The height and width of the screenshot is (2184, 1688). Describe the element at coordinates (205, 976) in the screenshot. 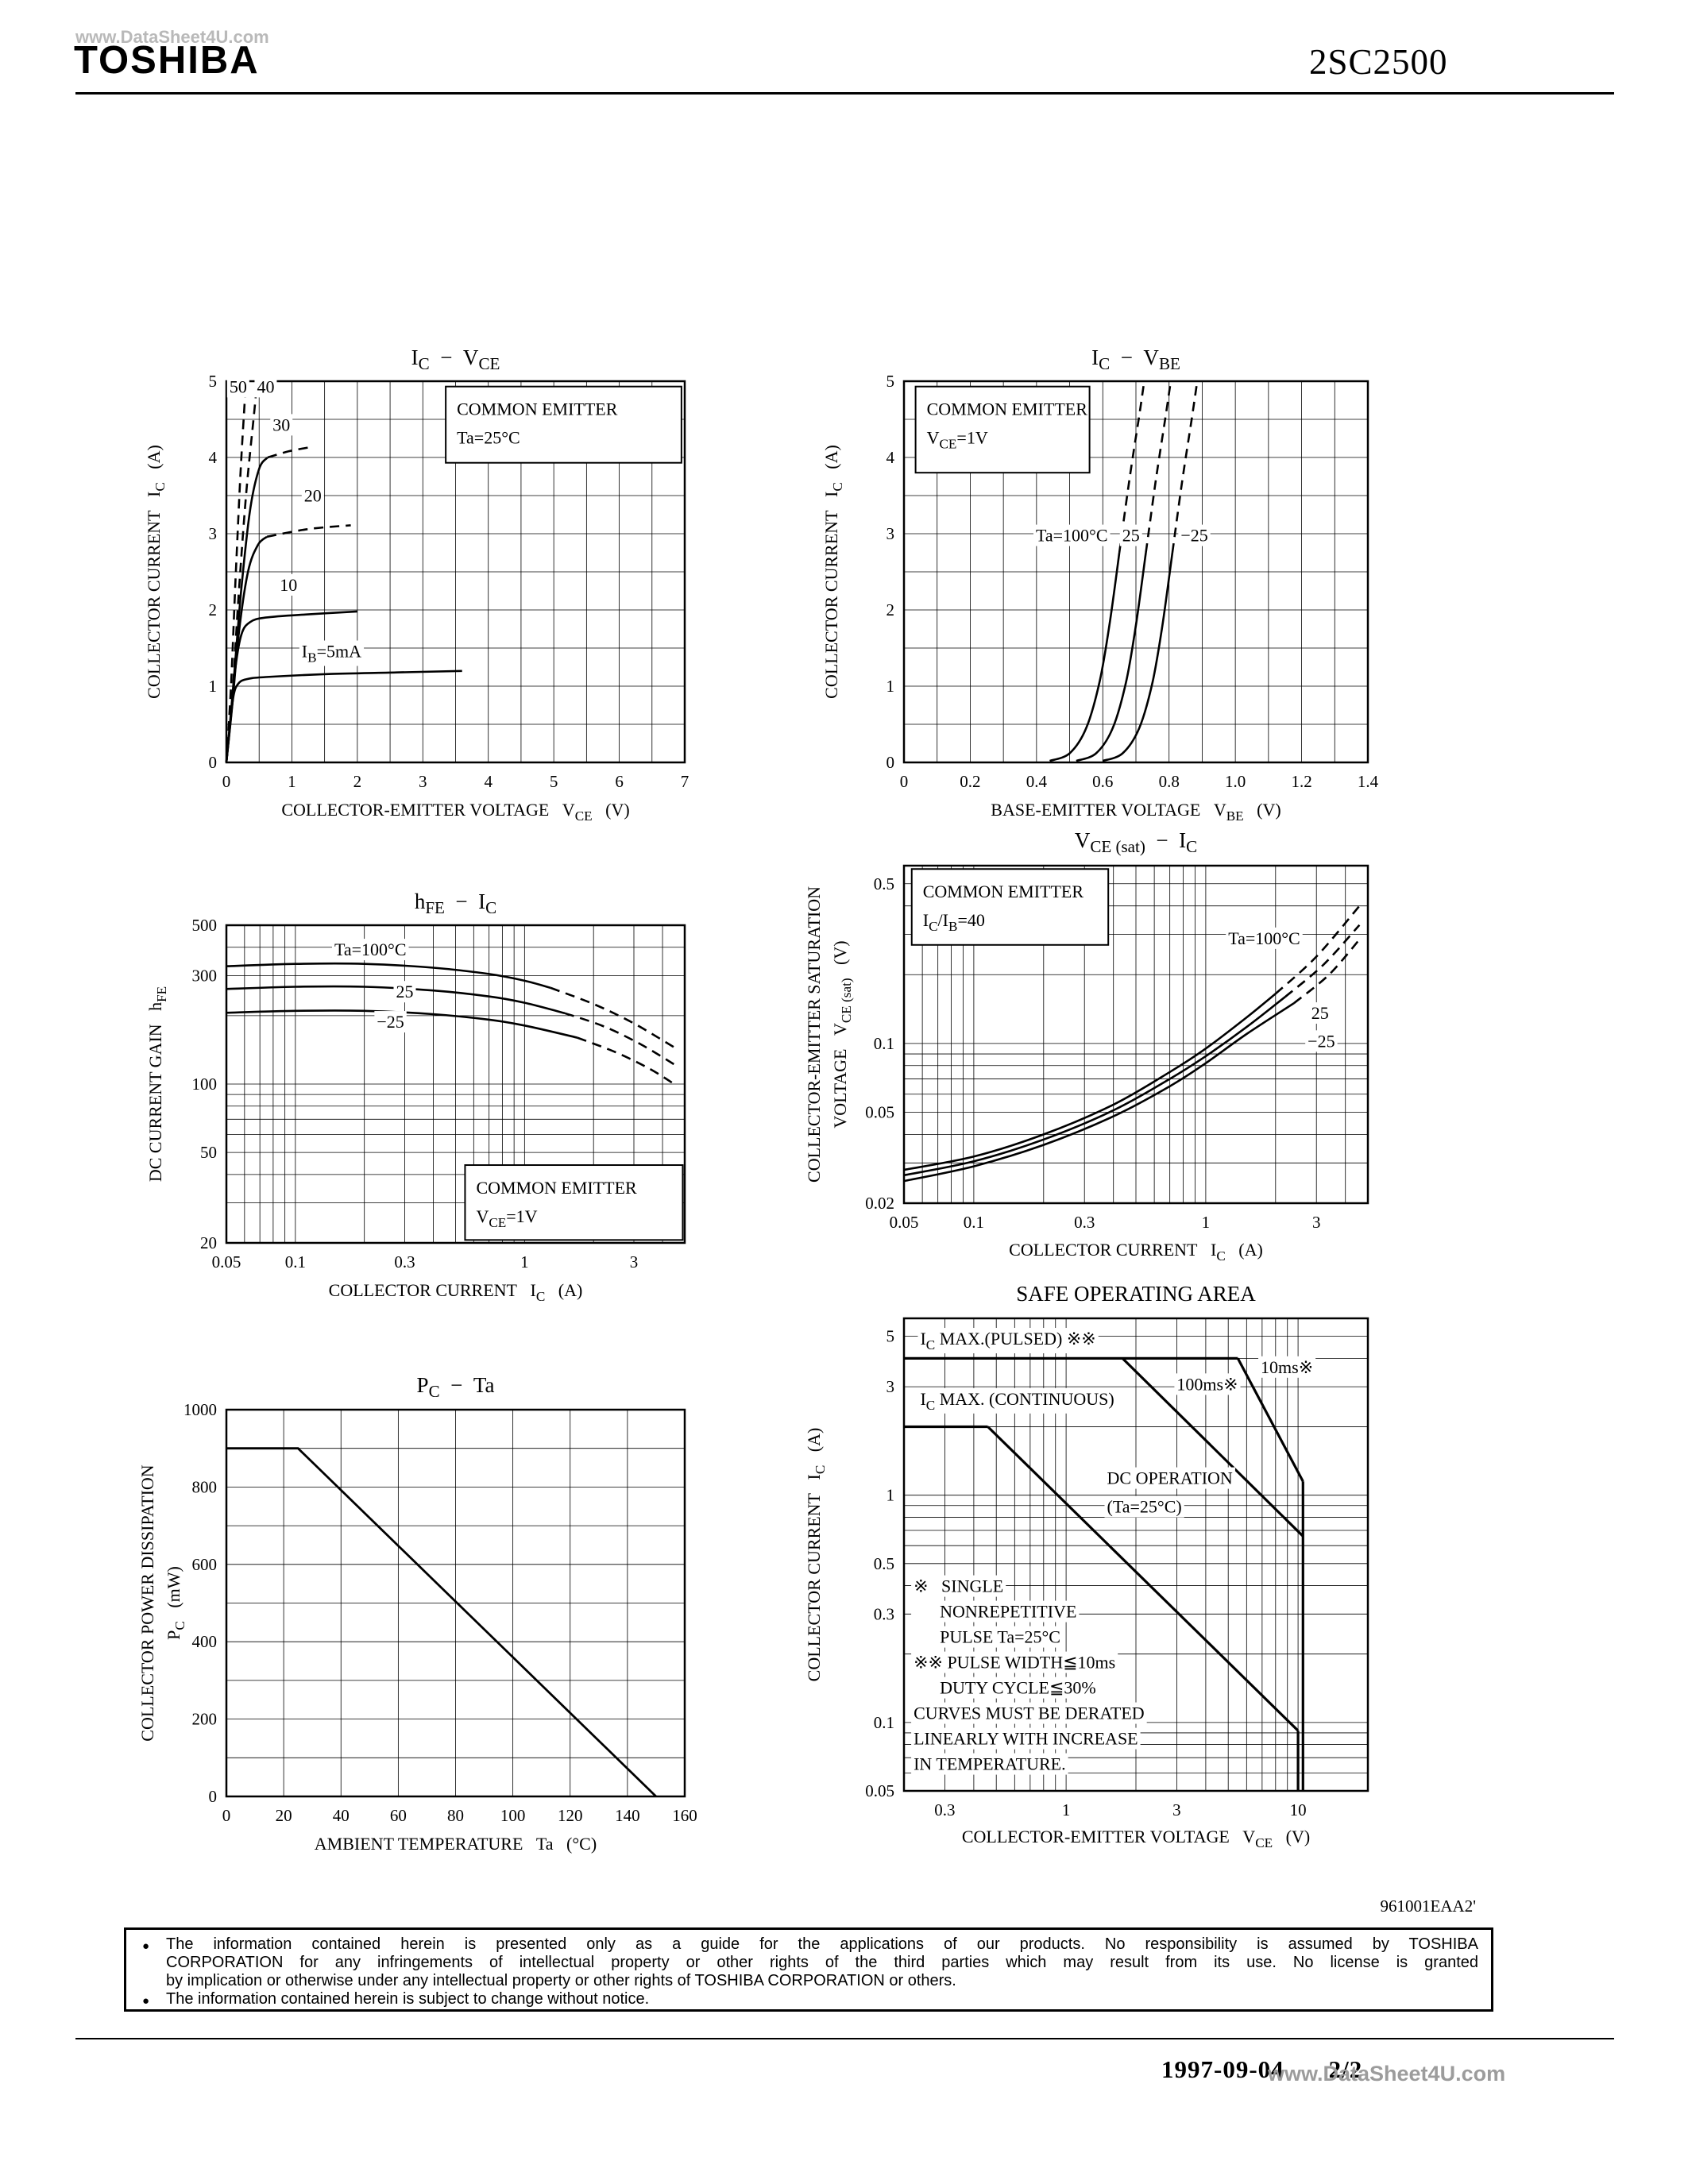

I see `svg-text: 300` at that location.